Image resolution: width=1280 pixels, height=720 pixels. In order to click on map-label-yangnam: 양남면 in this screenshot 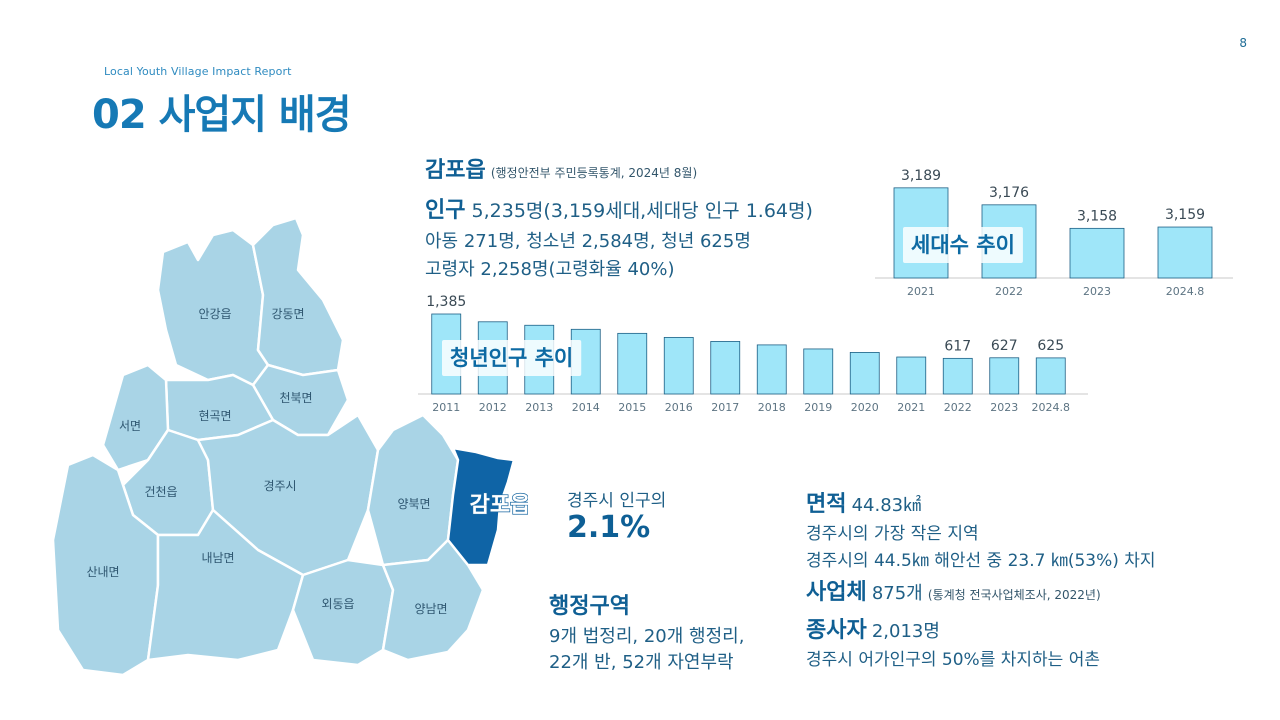, I will do `click(430, 609)`.